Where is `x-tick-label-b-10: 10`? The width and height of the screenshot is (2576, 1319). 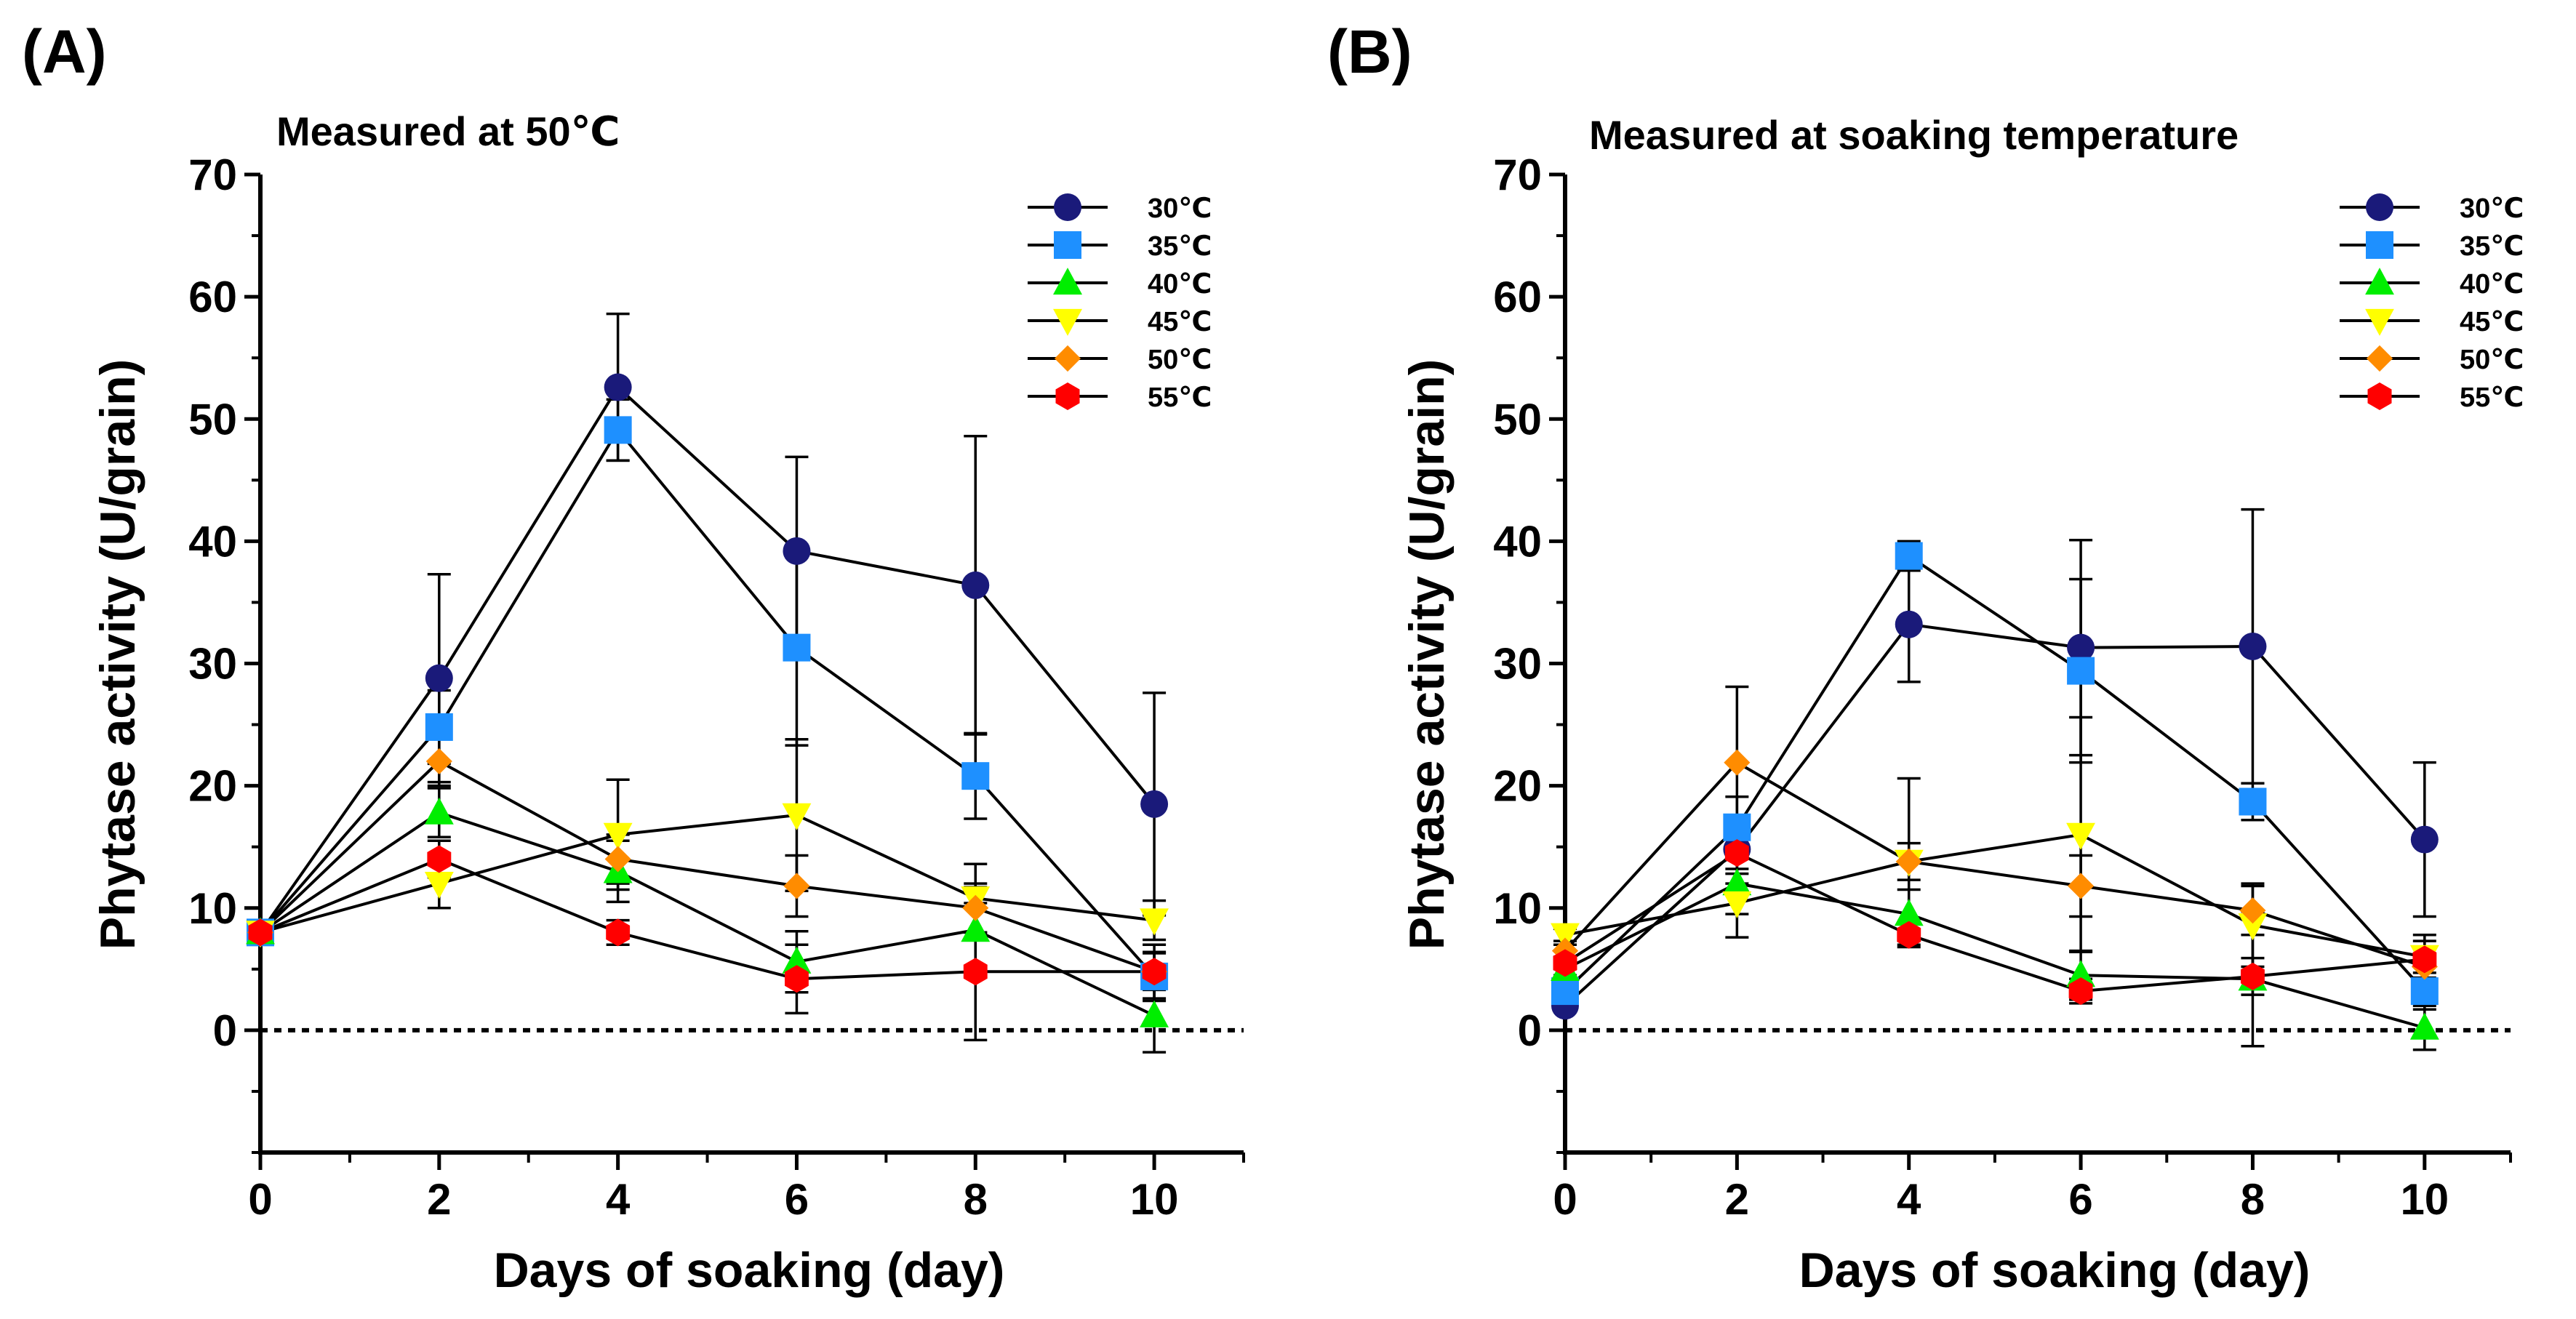 x-tick-label-b-10: 10 is located at coordinates (2424, 1199).